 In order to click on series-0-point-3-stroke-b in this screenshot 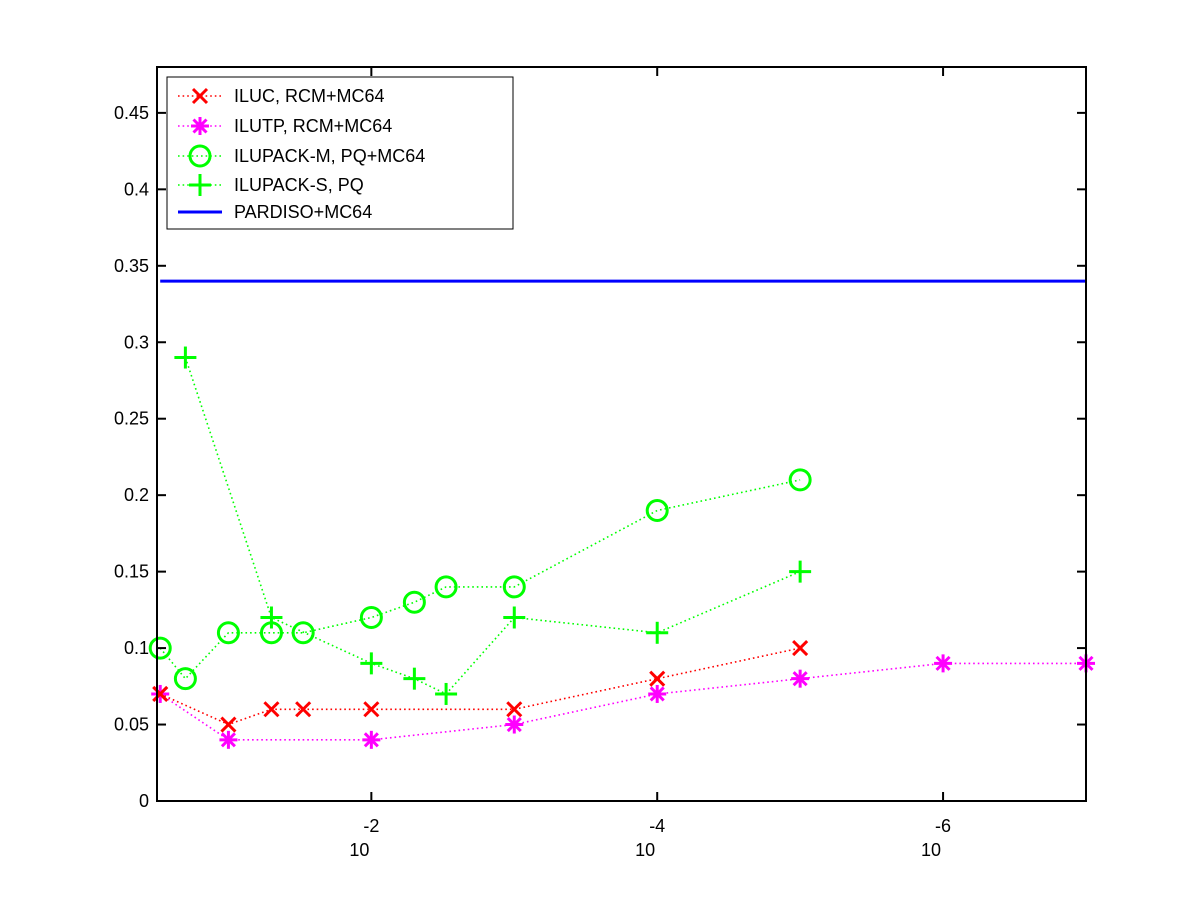, I will do `click(303, 709)`.